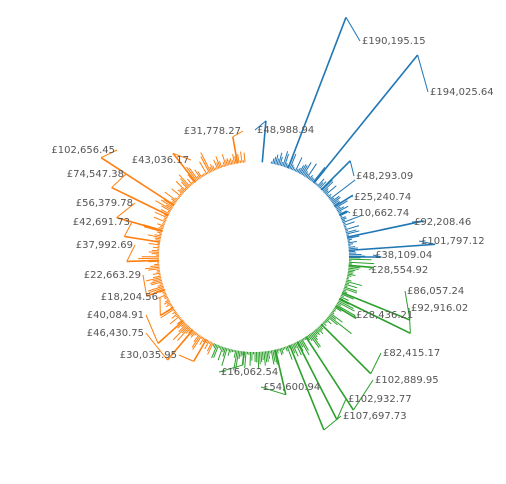 The width and height of the screenshot is (506, 484). Describe the element at coordinates (382, 197) in the screenshot. I see `data-label: £25,240.74` at that location.